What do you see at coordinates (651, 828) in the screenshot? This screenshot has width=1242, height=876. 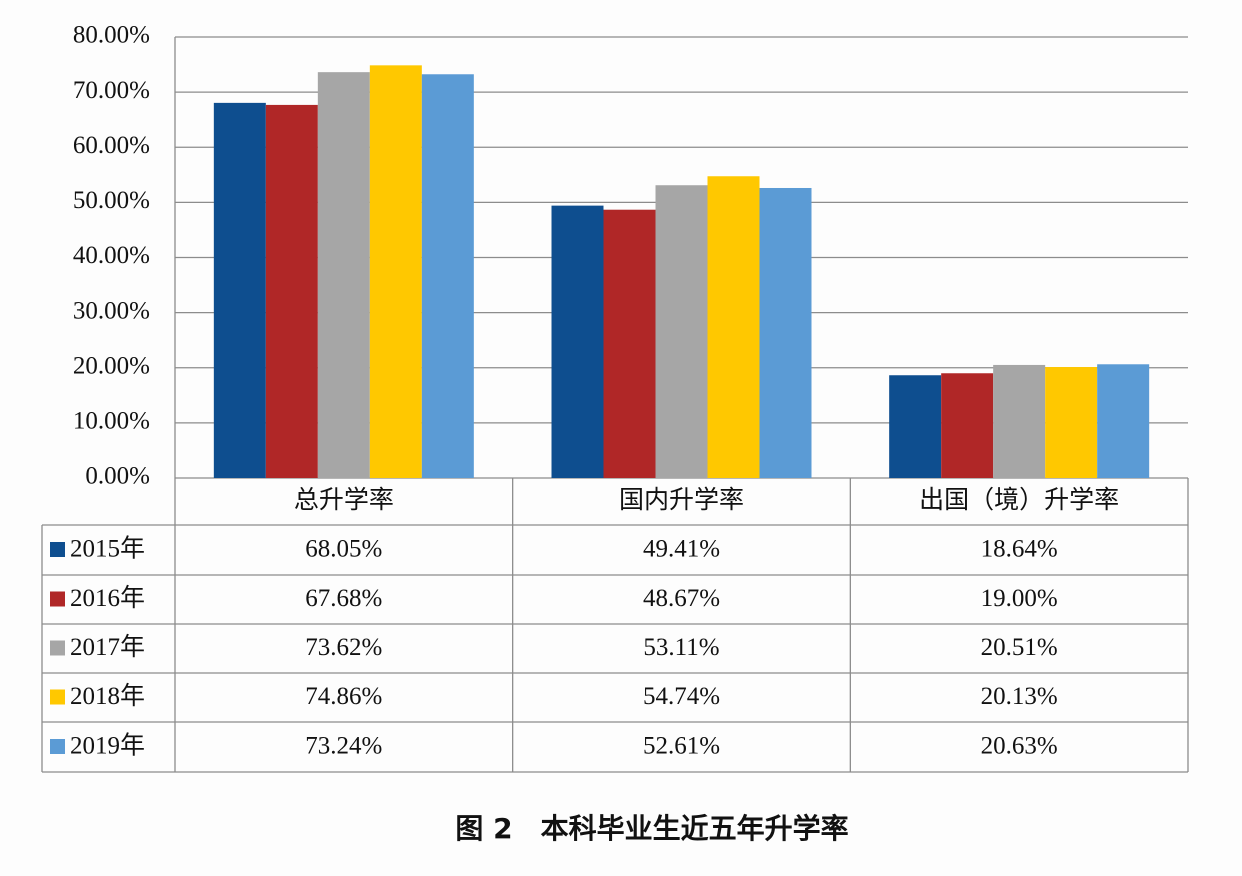 I see `chart-title: 图 2 本科毕业生近五年升学率` at bounding box center [651, 828].